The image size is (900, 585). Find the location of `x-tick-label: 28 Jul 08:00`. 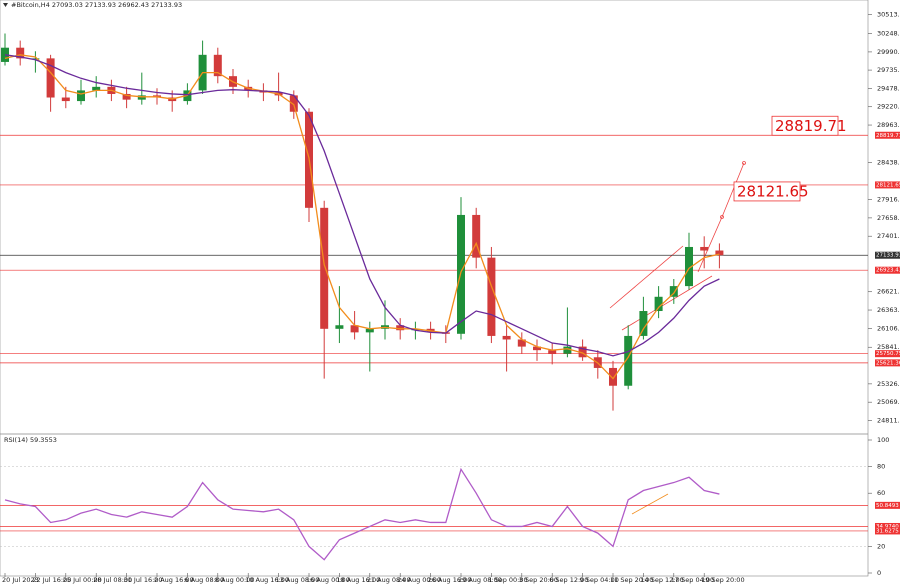

x-tick-label: 28 Jul 08:00 is located at coordinates (112, 580).